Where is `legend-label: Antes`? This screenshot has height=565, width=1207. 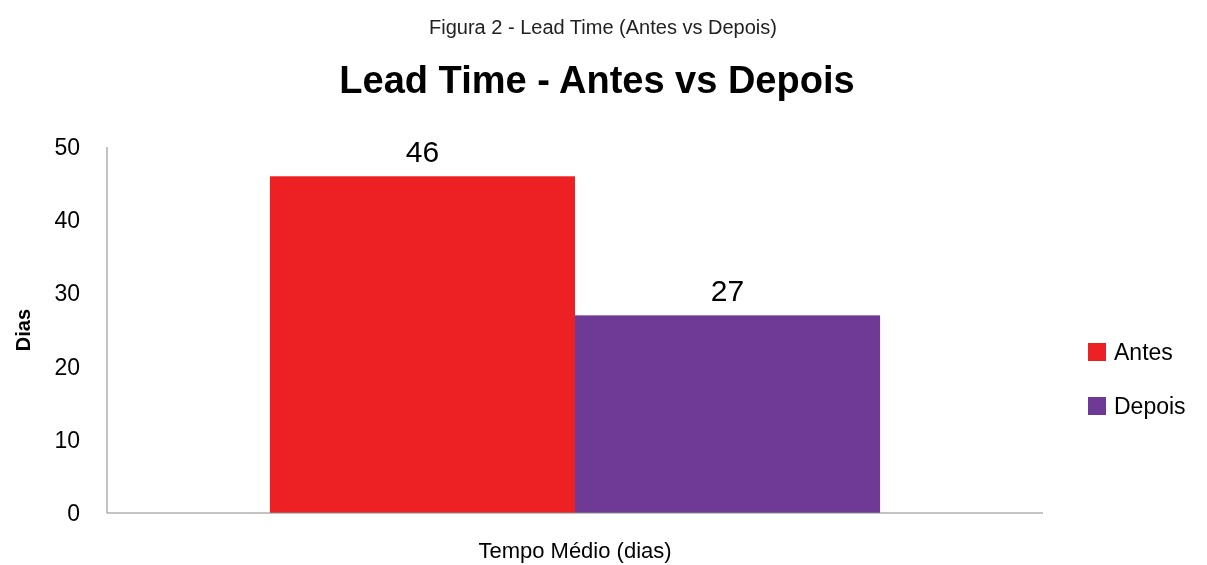 legend-label: Antes is located at coordinates (1143, 352).